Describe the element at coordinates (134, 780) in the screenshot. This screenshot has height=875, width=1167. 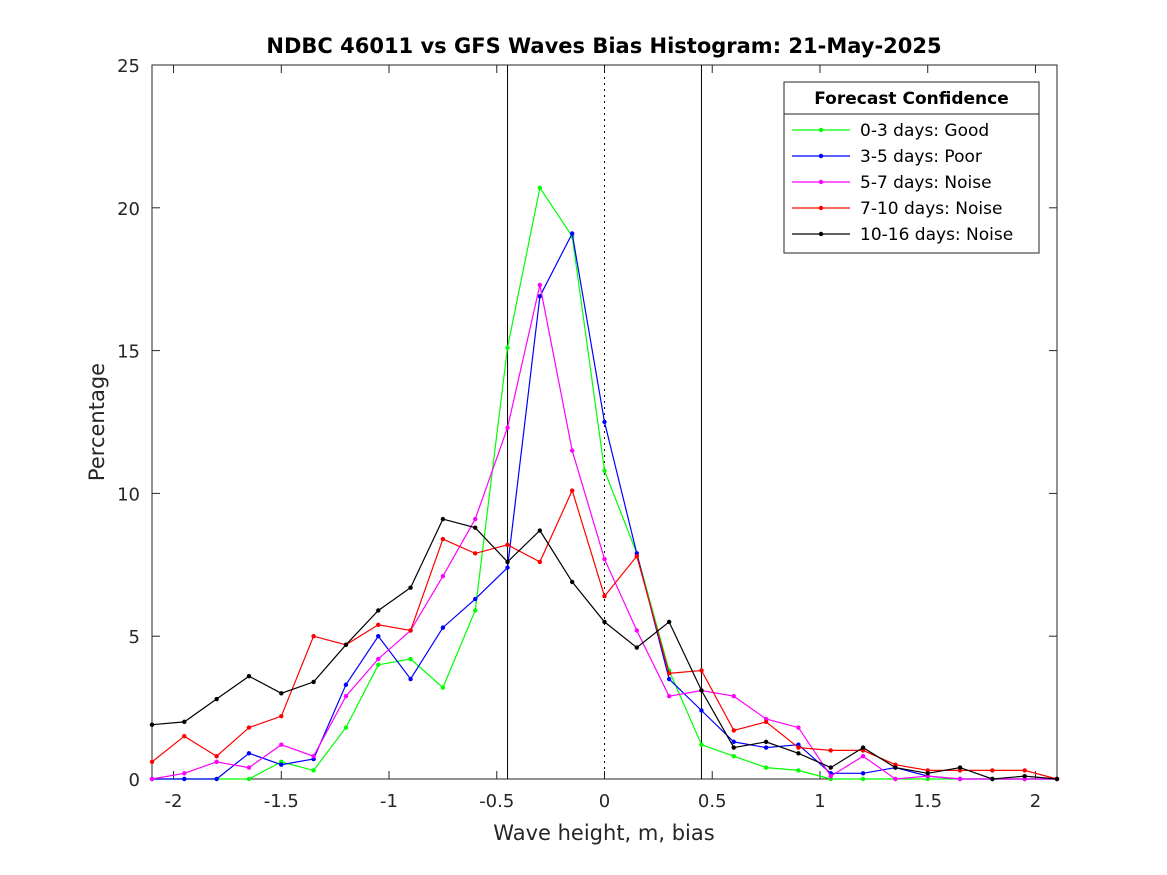
I see `y-tick-label: 0` at that location.